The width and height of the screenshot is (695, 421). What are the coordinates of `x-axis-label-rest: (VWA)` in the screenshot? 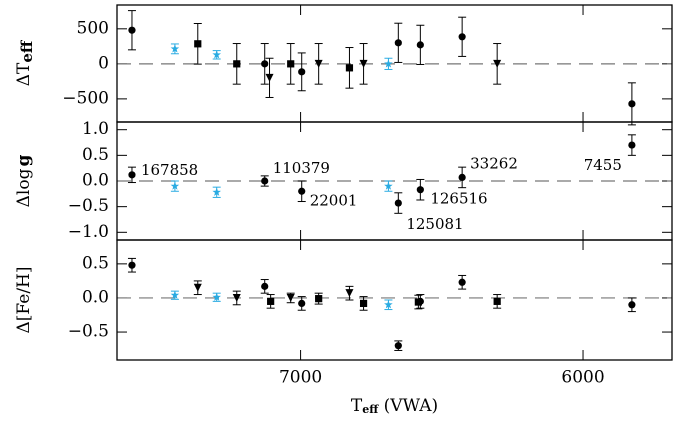 It's located at (408, 406).